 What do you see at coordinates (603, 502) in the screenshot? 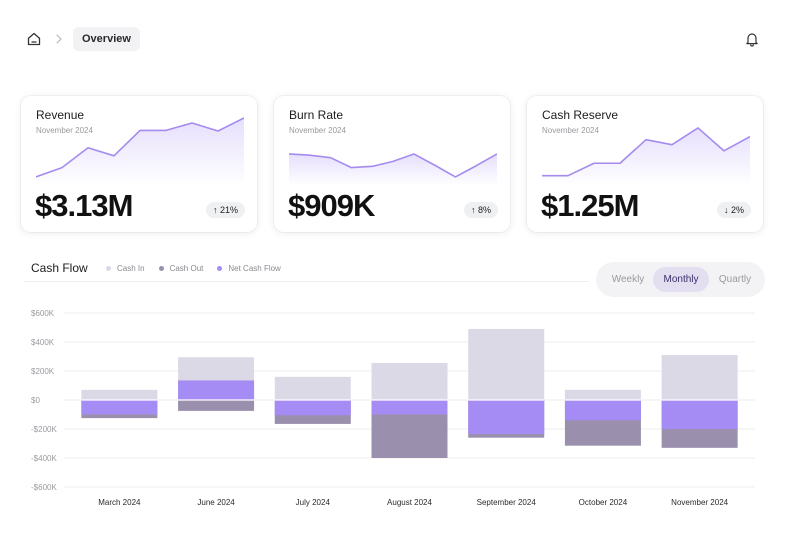
I see `x-tick-label: October 2024` at bounding box center [603, 502].